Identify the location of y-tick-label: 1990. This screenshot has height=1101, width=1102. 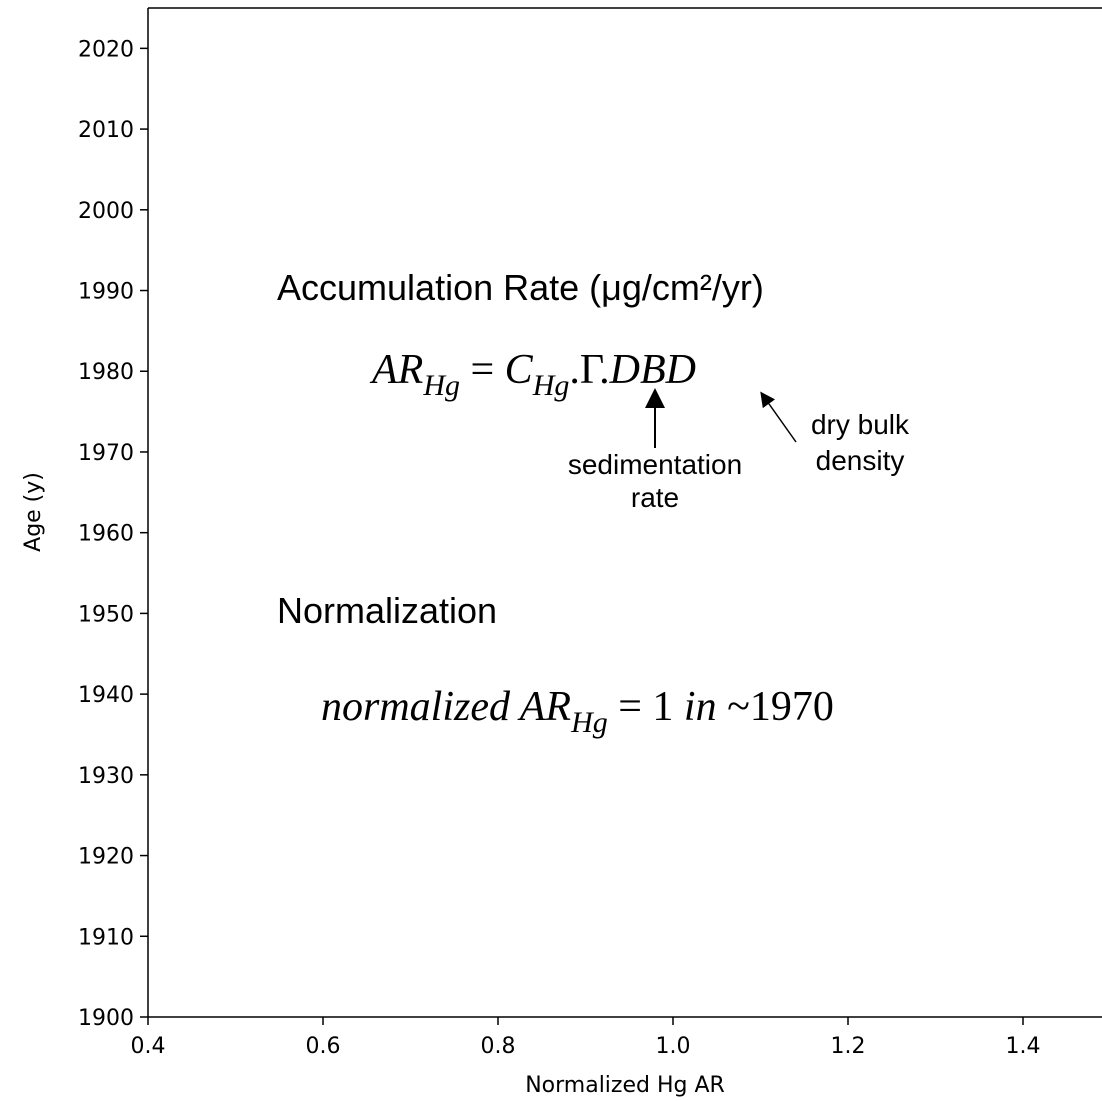
(106, 292).